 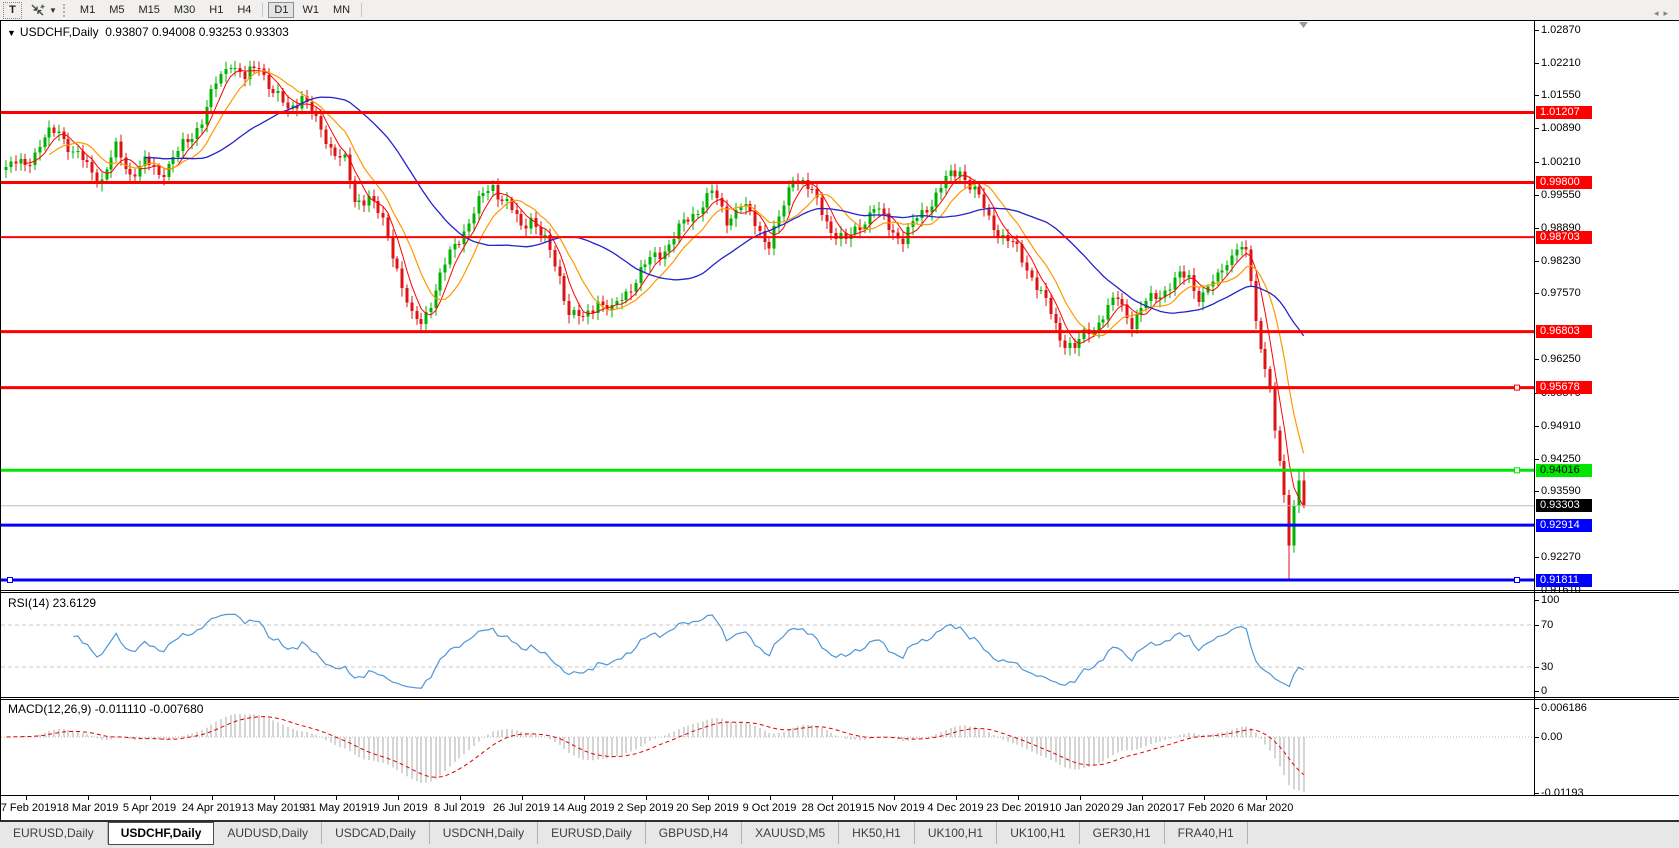 What do you see at coordinates (1564, 113) in the screenshot?
I see `hline-price-tag: 1.01207` at bounding box center [1564, 113].